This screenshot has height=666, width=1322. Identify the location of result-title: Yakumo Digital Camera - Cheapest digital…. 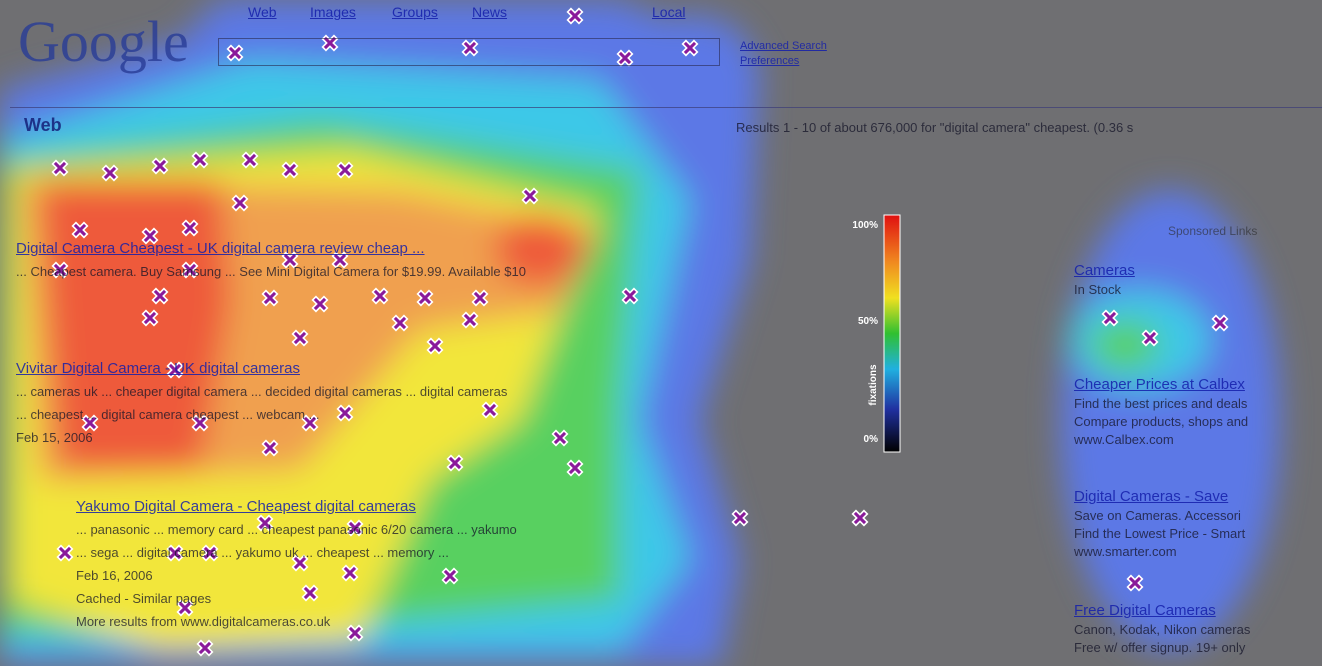
(246, 506).